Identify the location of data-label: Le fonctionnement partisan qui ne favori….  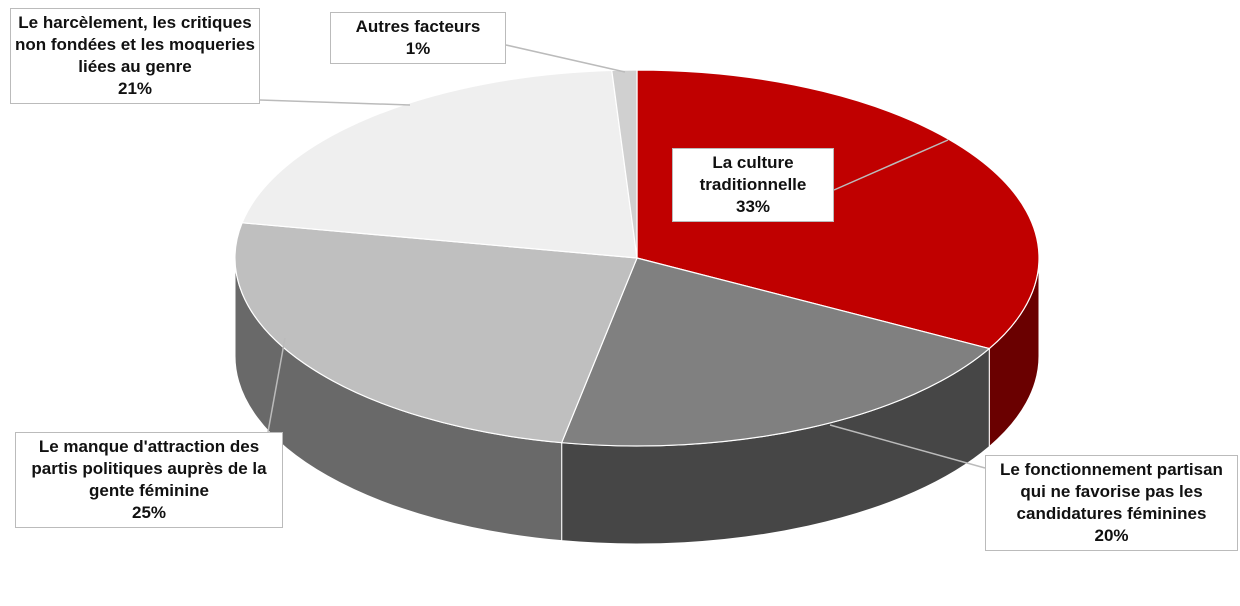
(1111, 503).